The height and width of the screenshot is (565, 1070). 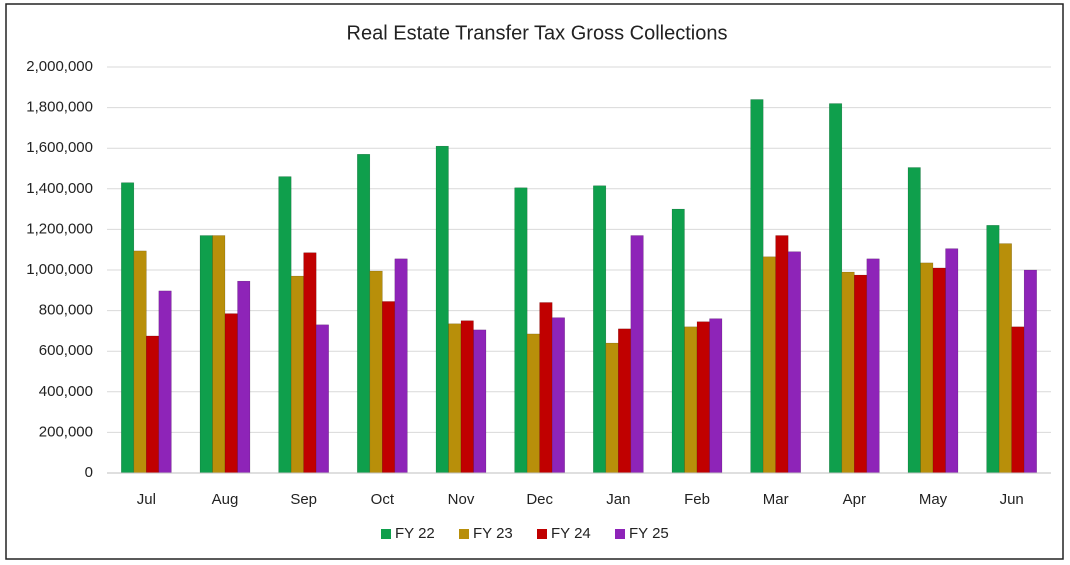 I want to click on x-tick-label: Jul, so click(x=146, y=499).